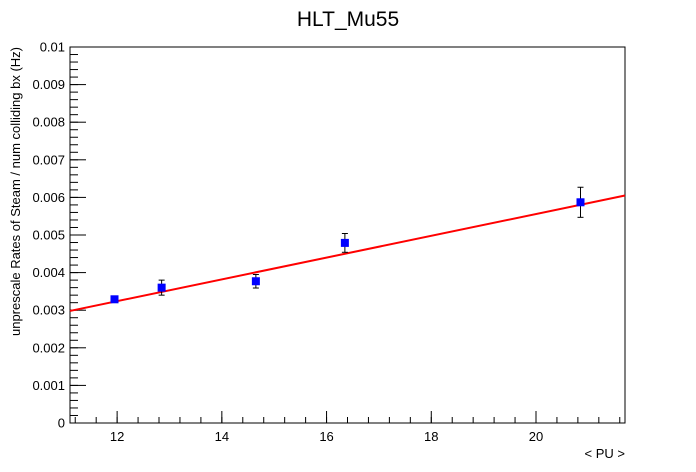 The height and width of the screenshot is (472, 696). What do you see at coordinates (48, 310) in the screenshot?
I see `y-tick-label: 0.003` at bounding box center [48, 310].